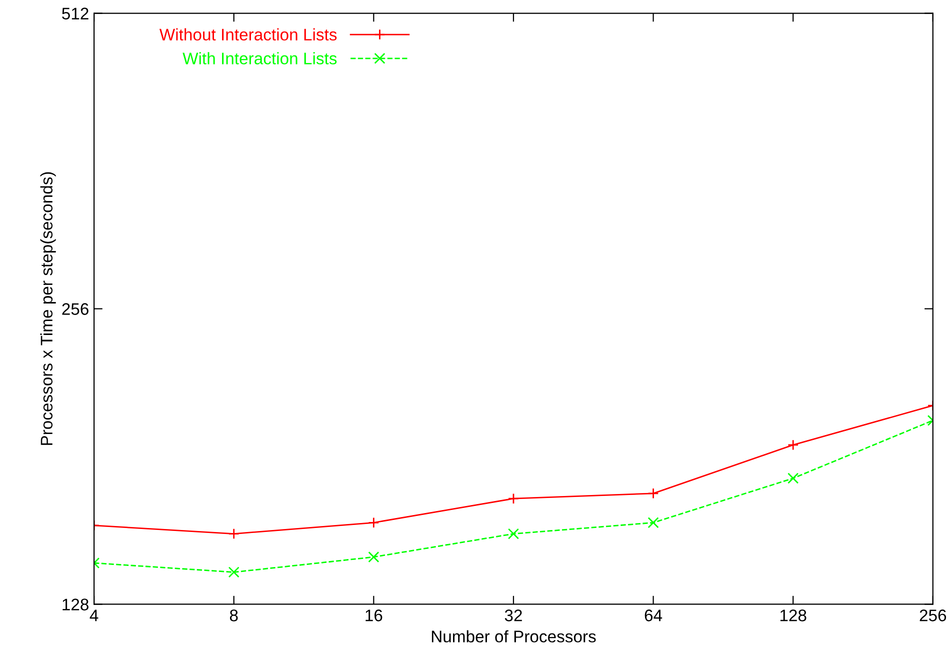 This screenshot has width=950, height=664. I want to click on y-axis-title: Processors x Time per step(seconds), so click(48, 308).